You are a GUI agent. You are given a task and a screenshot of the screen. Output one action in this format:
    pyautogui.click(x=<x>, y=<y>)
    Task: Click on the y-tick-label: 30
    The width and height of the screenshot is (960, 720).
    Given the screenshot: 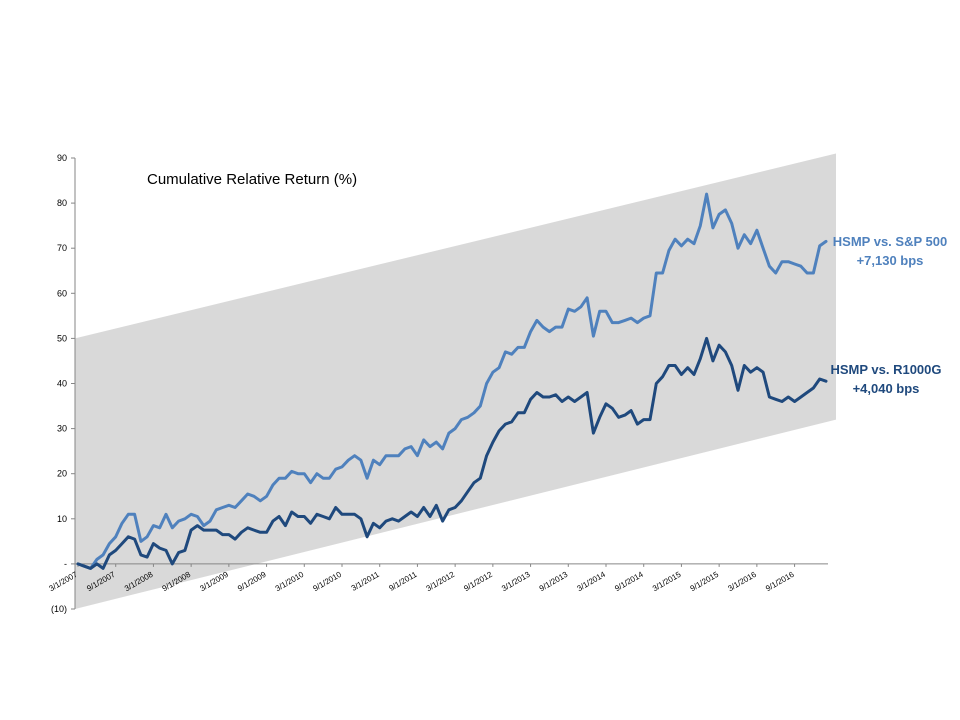 What is the action you would take?
    pyautogui.click(x=62, y=429)
    